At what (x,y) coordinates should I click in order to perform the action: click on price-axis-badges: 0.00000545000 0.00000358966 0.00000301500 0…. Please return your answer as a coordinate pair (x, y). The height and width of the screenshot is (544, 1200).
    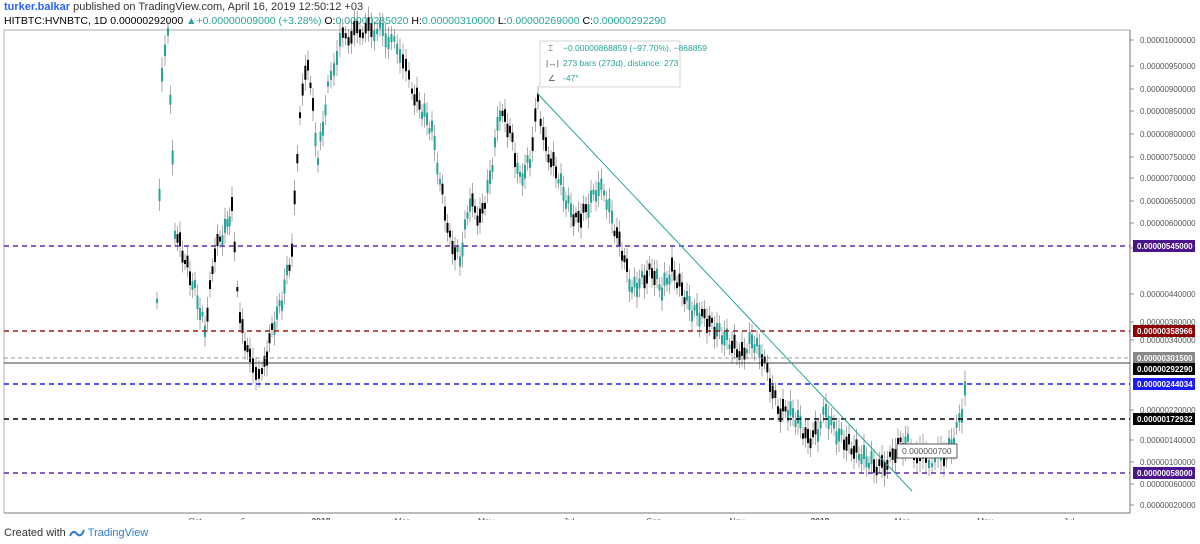
    Looking at the image, I should click on (1164, 359).